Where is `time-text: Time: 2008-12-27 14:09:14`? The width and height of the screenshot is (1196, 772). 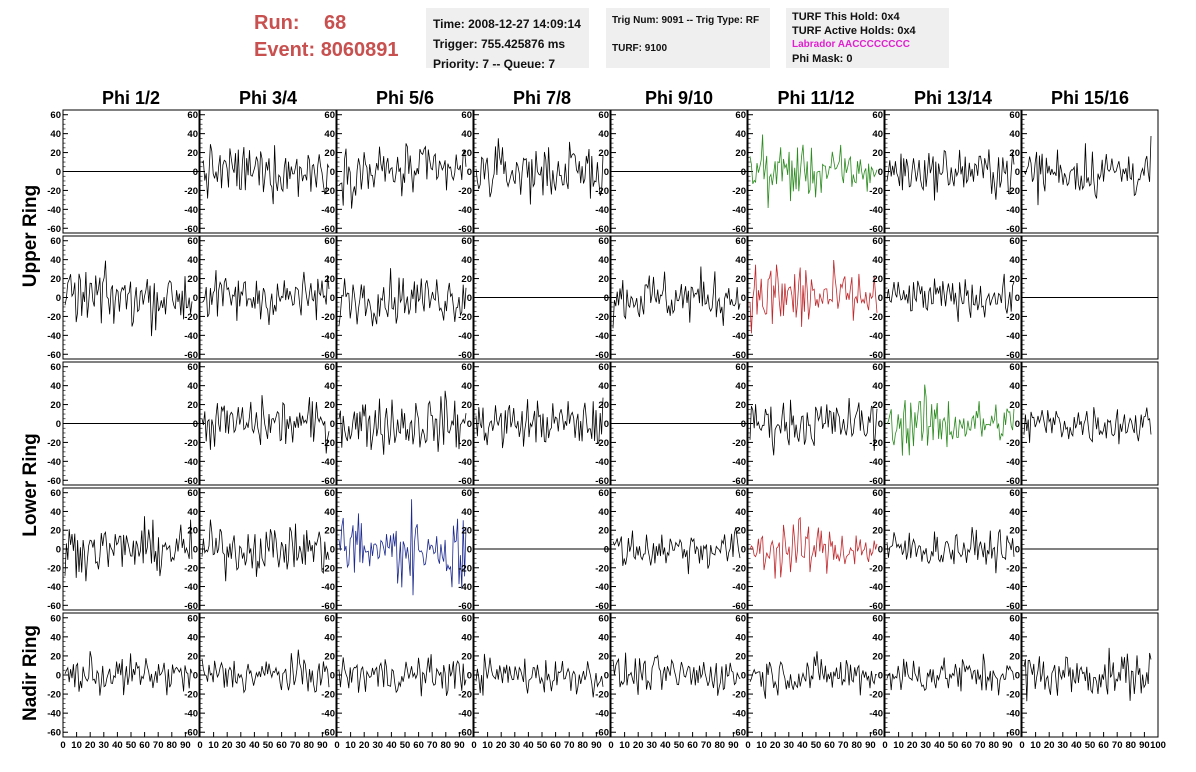 time-text: Time: 2008-12-27 14:09:14 is located at coordinates (507, 24).